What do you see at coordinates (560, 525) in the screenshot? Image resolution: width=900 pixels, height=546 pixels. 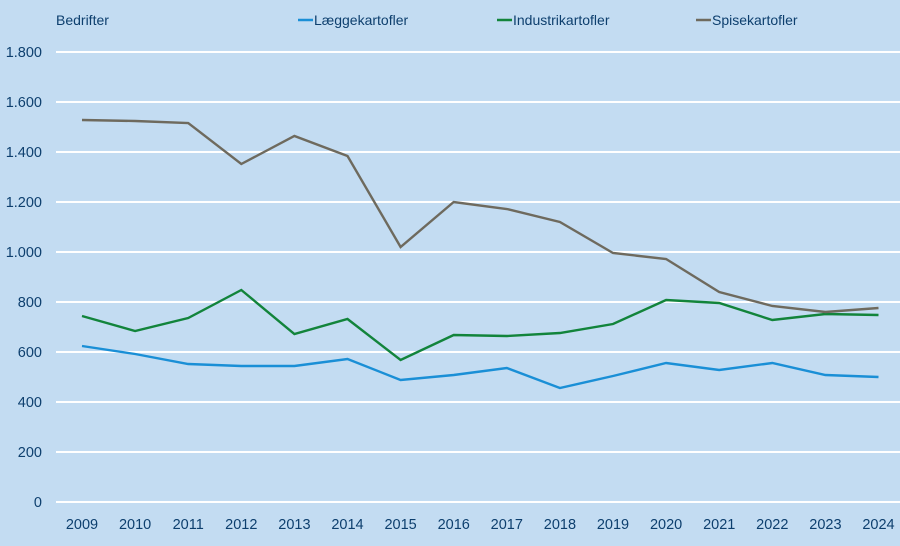 I see `x-tick-label: 2018` at bounding box center [560, 525].